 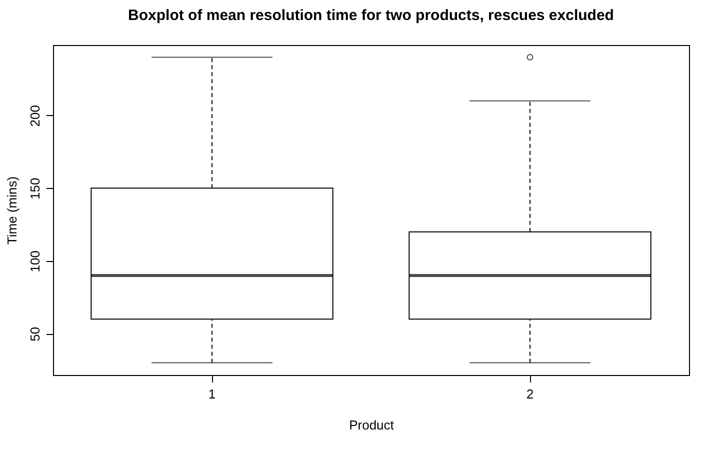 I want to click on y-tick-label: 100, so click(x=35, y=261).